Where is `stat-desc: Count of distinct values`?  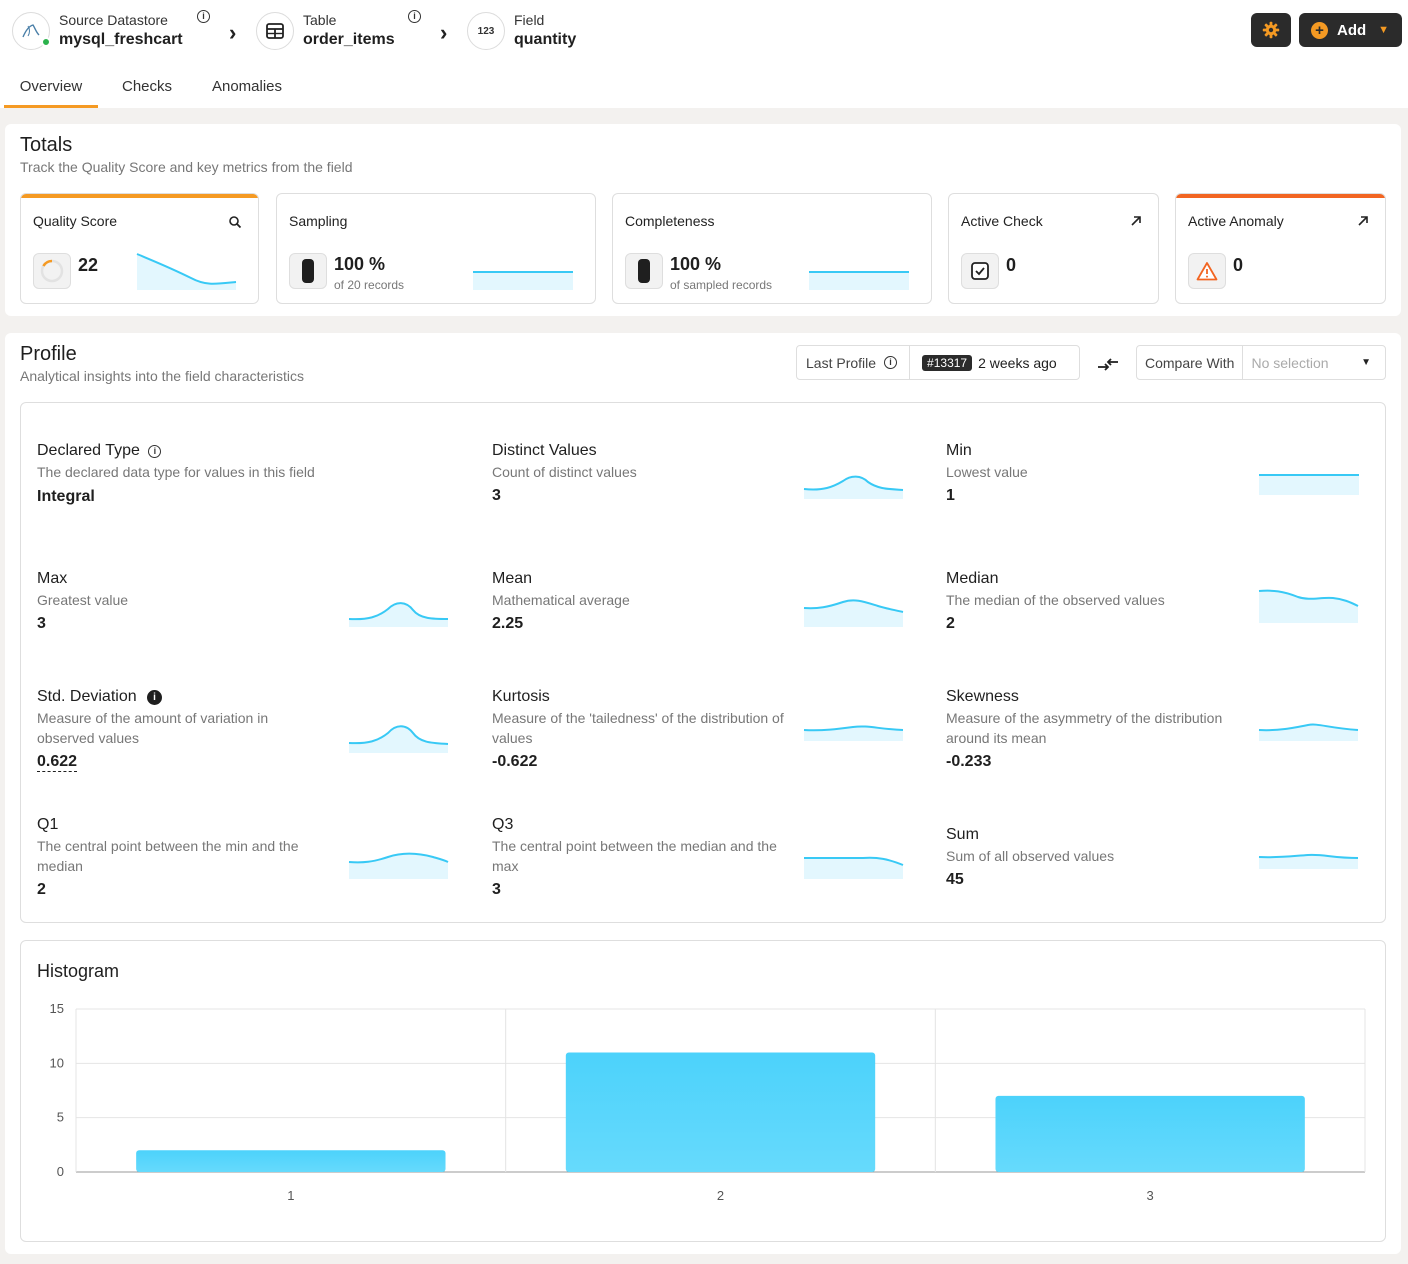 stat-desc: Count of distinct values is located at coordinates (564, 472).